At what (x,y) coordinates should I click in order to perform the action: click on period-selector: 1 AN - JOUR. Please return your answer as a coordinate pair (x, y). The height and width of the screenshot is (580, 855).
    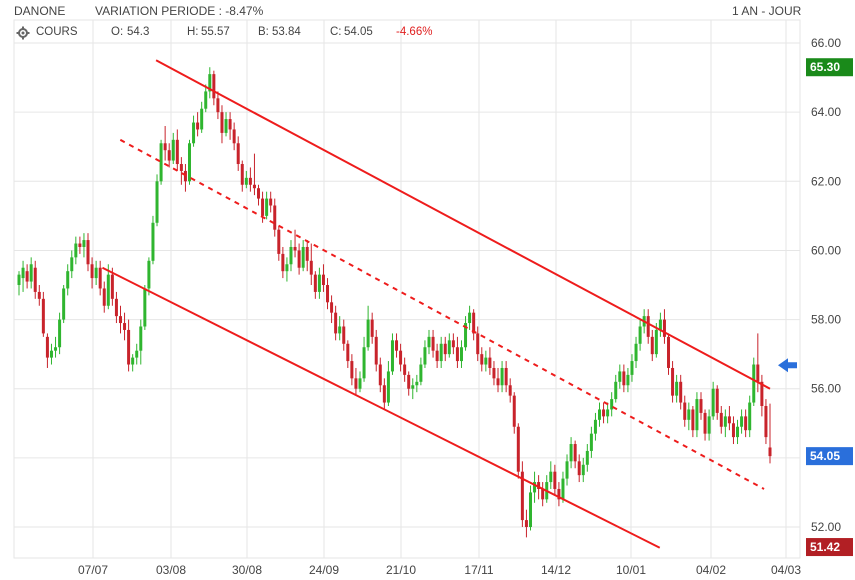
    Looking at the image, I should click on (767, 11).